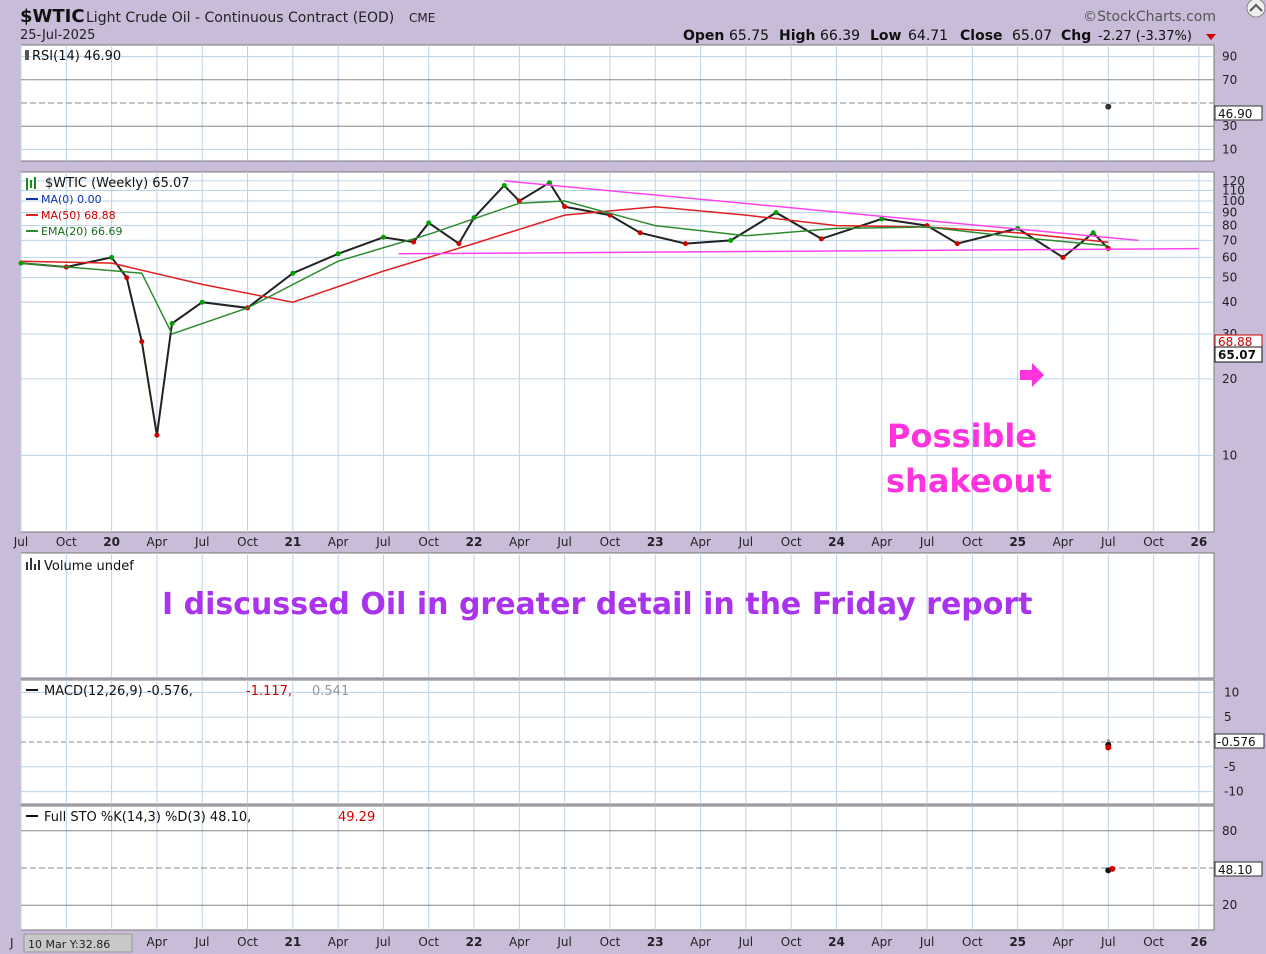 The image size is (1266, 954). I want to click on chg-label: Chg, so click(1076, 36).